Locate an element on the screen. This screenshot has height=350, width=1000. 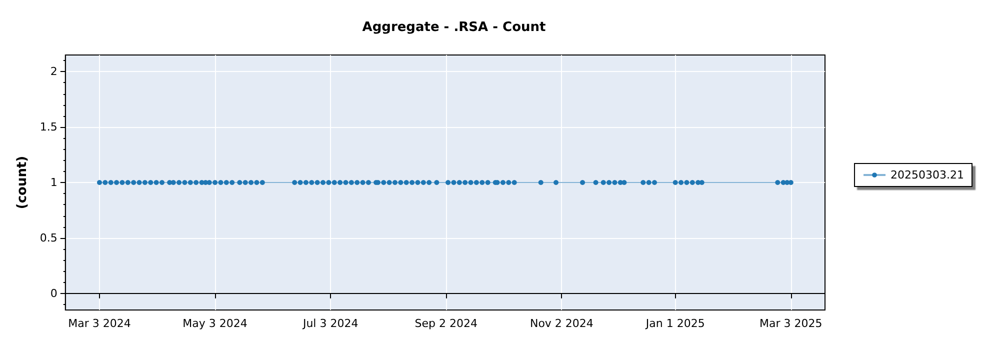
y-tick-label: 0.5 is located at coordinates (49, 237).